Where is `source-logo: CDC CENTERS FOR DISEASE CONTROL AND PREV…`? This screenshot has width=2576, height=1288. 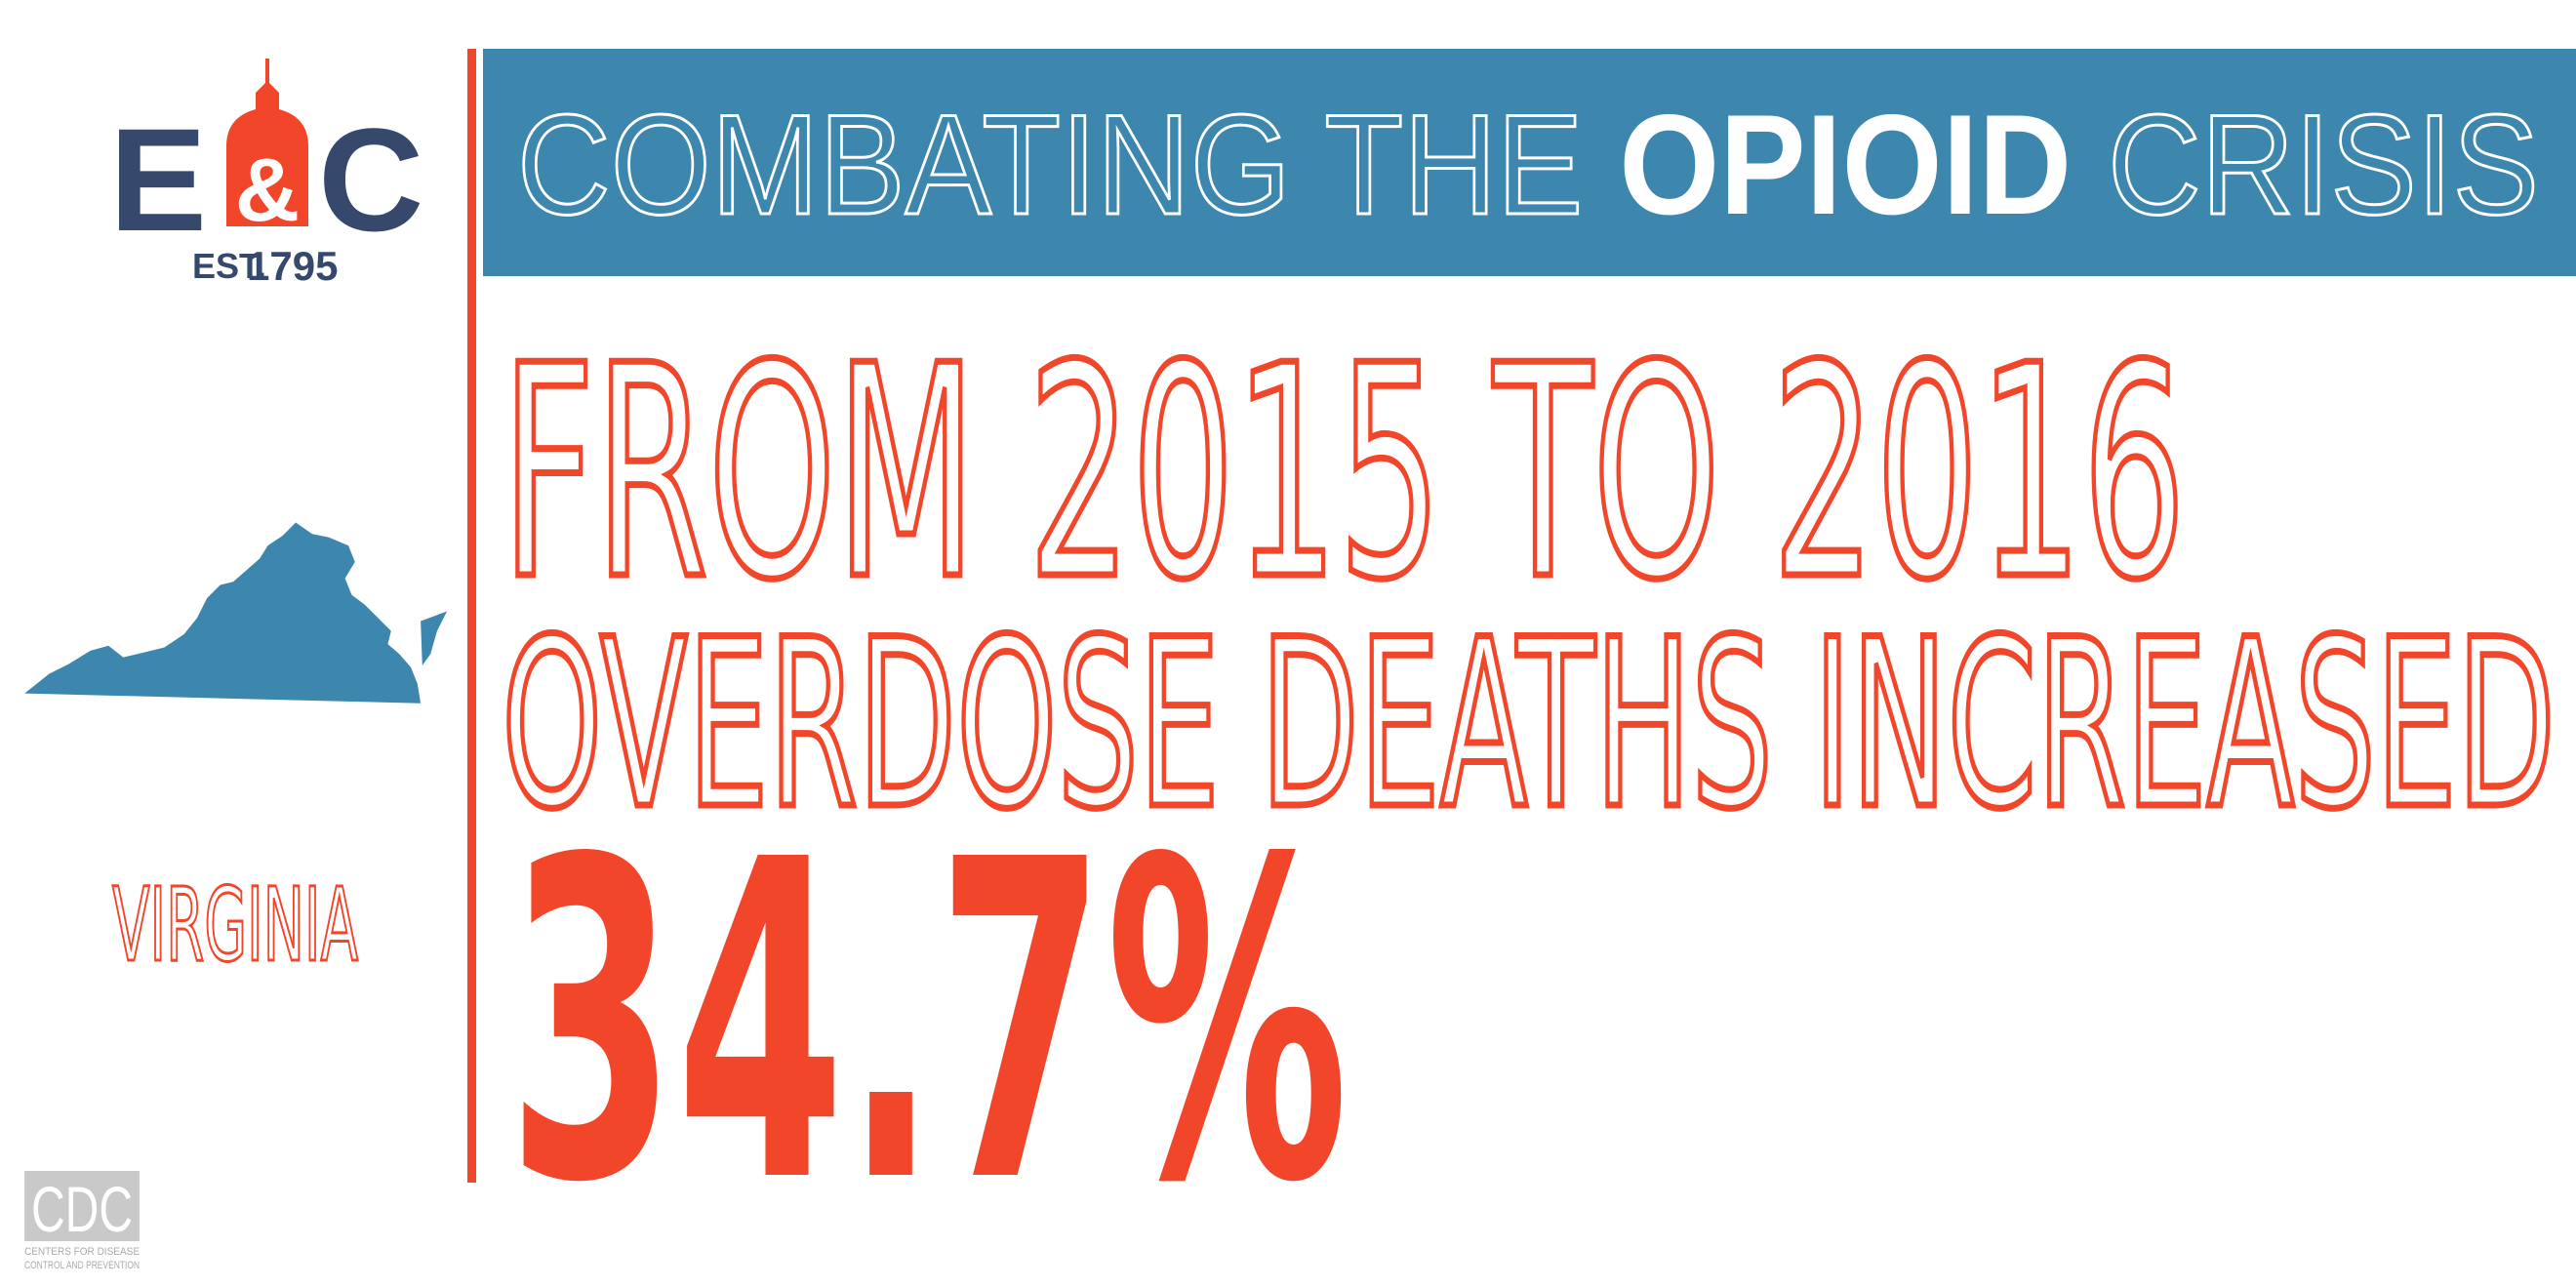 source-logo: CDC CENTERS FOR DISEASE CONTROL AND PREV… is located at coordinates (82, 1221).